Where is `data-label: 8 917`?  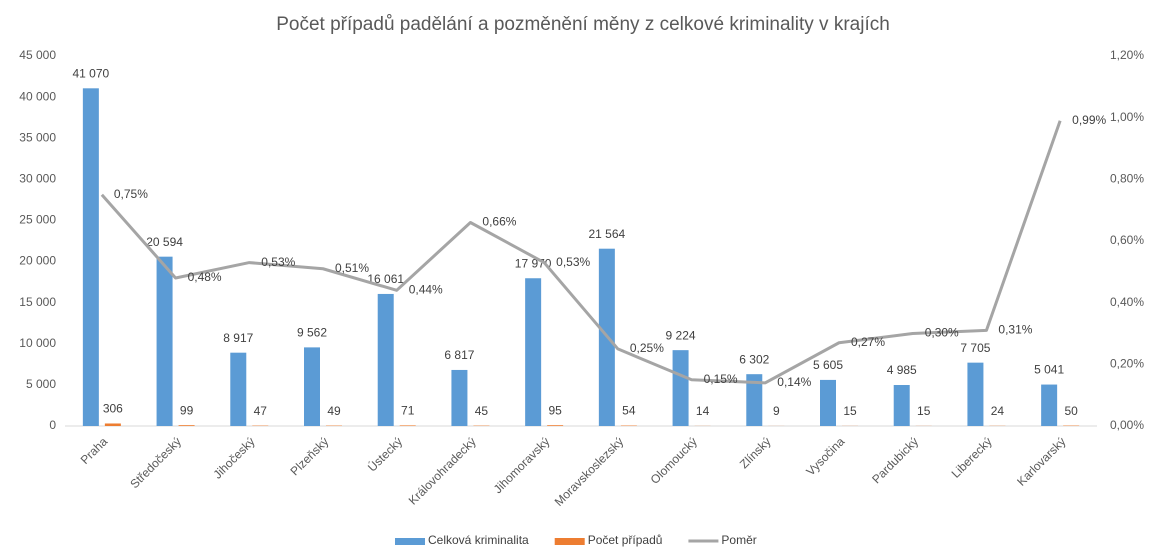
data-label: 8 917 is located at coordinates (238, 338).